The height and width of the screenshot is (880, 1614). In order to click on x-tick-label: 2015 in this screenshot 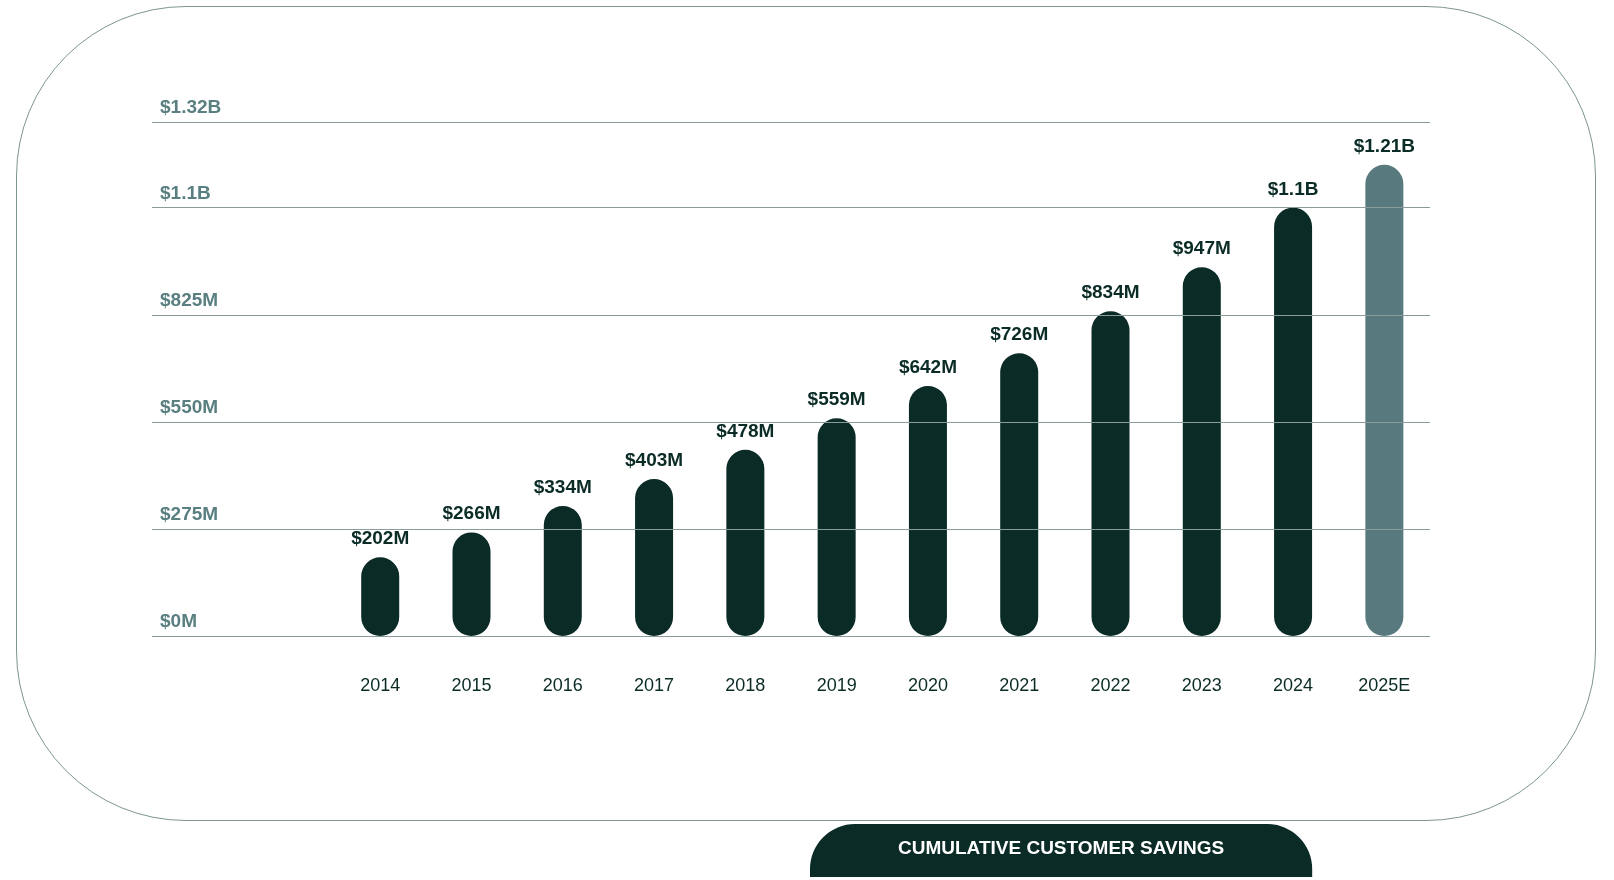, I will do `click(471, 685)`.